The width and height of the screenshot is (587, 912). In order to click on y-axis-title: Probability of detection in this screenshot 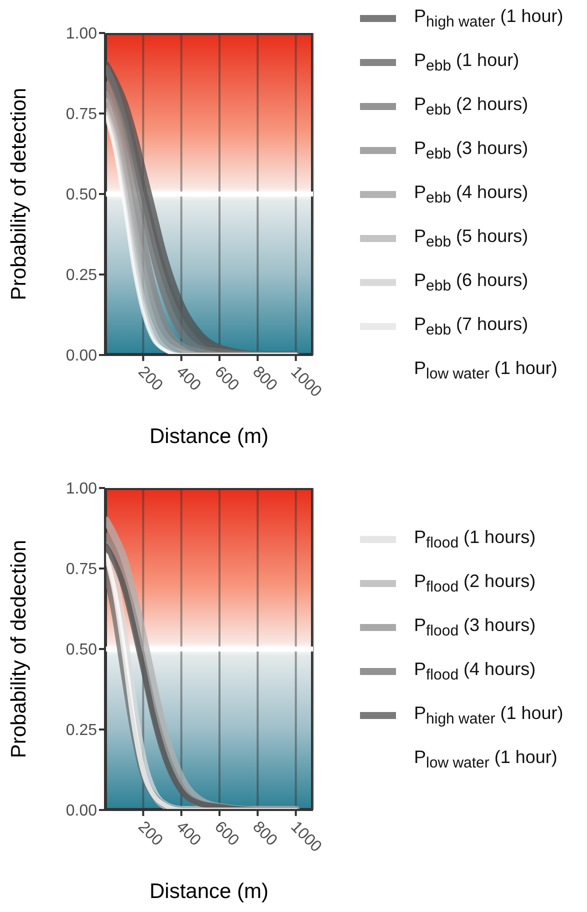, I will do `click(18, 194)`.